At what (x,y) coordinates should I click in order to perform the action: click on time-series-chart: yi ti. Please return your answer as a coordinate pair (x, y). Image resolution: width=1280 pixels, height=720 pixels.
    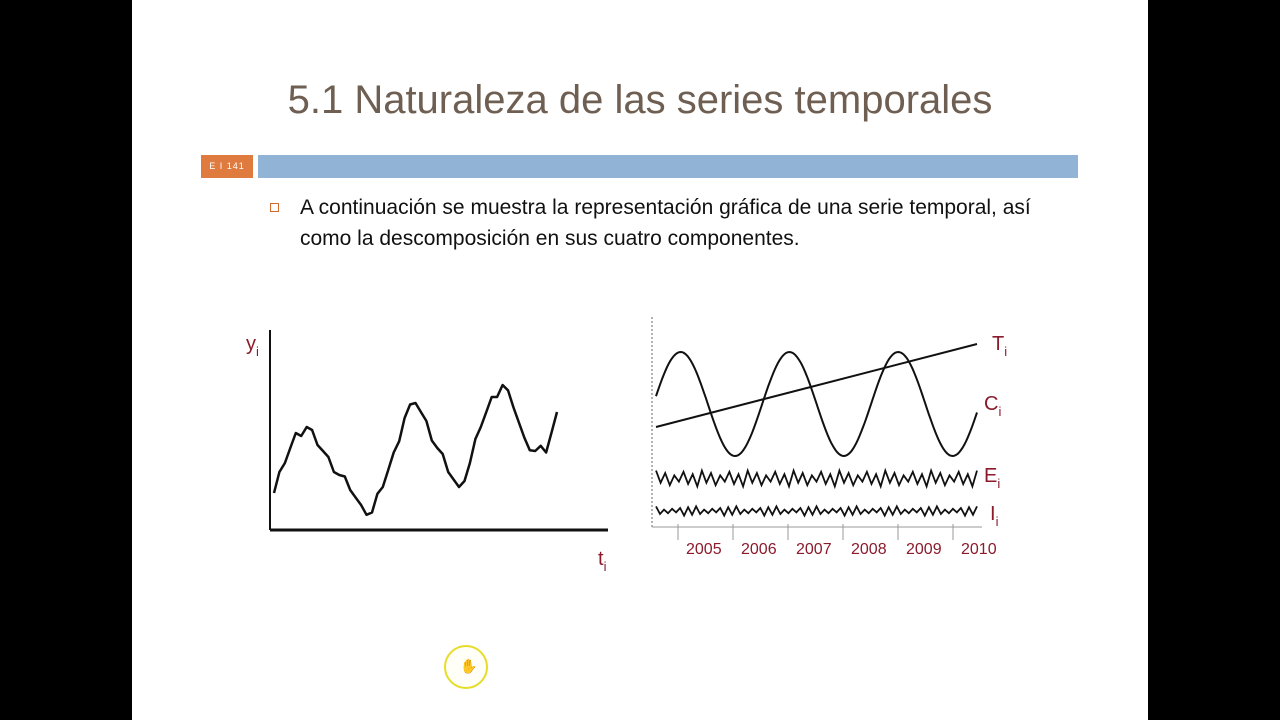
    Looking at the image, I should click on (427, 452).